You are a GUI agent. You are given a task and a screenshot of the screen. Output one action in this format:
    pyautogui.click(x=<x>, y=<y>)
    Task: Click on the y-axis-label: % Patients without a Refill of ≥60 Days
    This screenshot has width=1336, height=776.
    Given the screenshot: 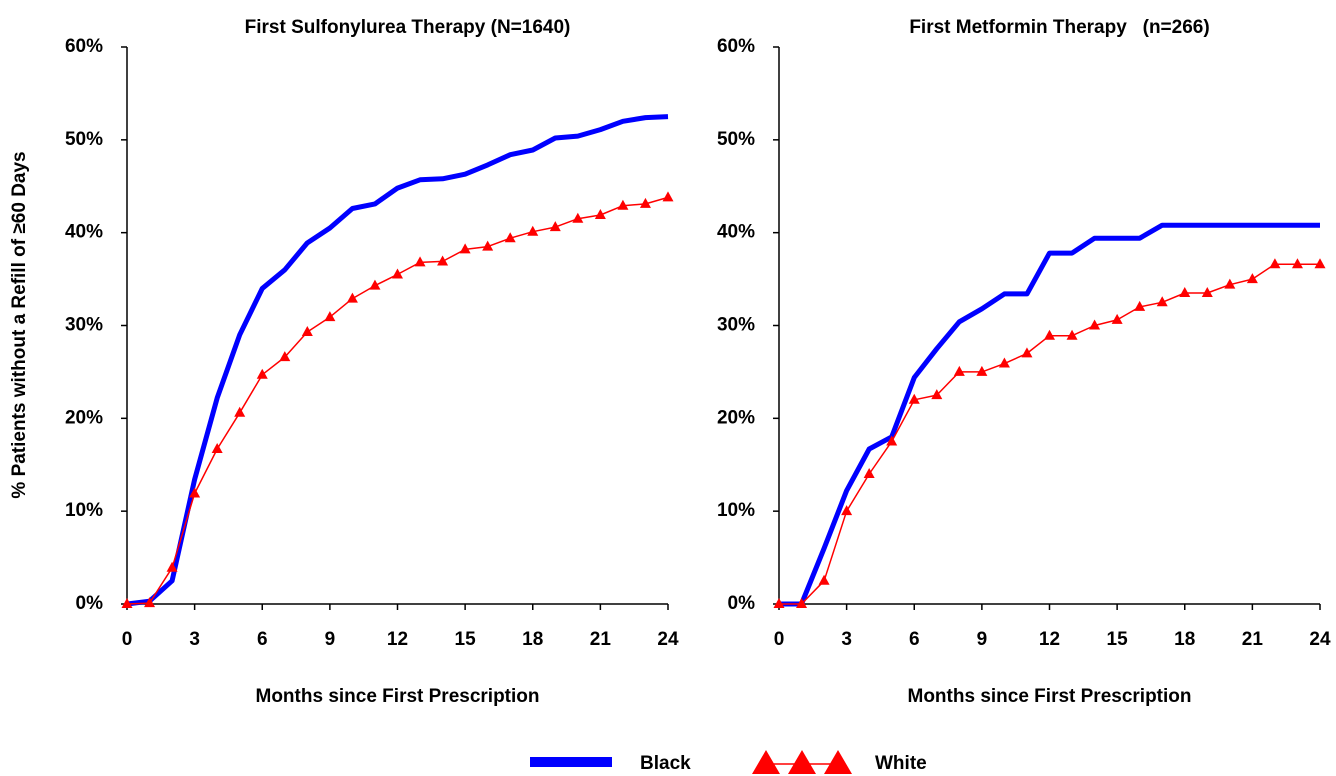 What is the action you would take?
    pyautogui.click(x=19, y=324)
    